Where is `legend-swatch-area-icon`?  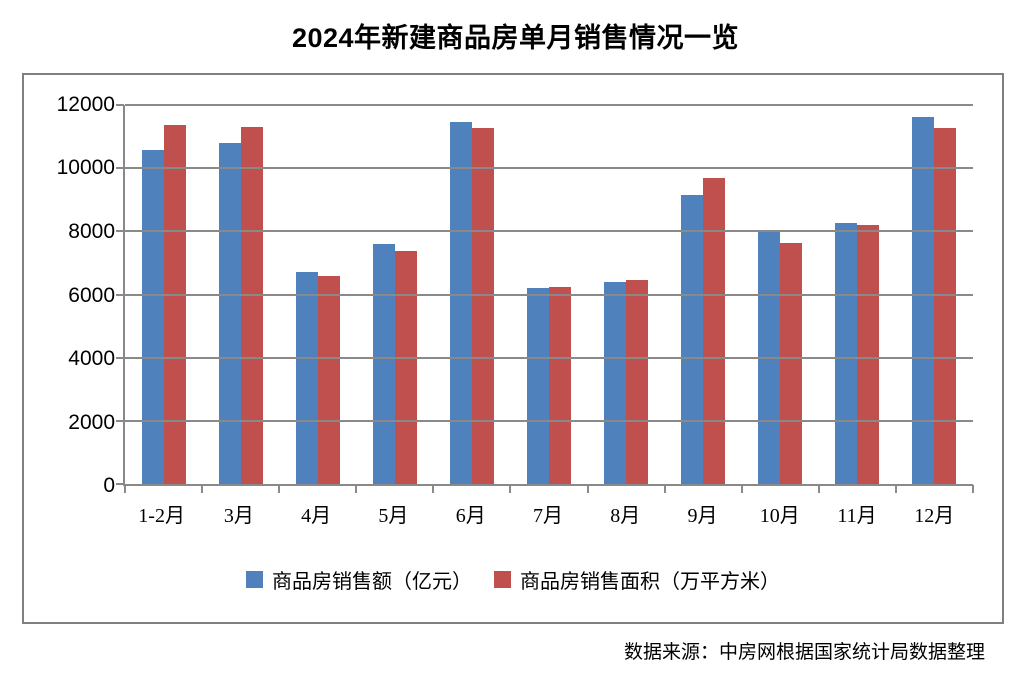 legend-swatch-area-icon is located at coordinates (502, 579).